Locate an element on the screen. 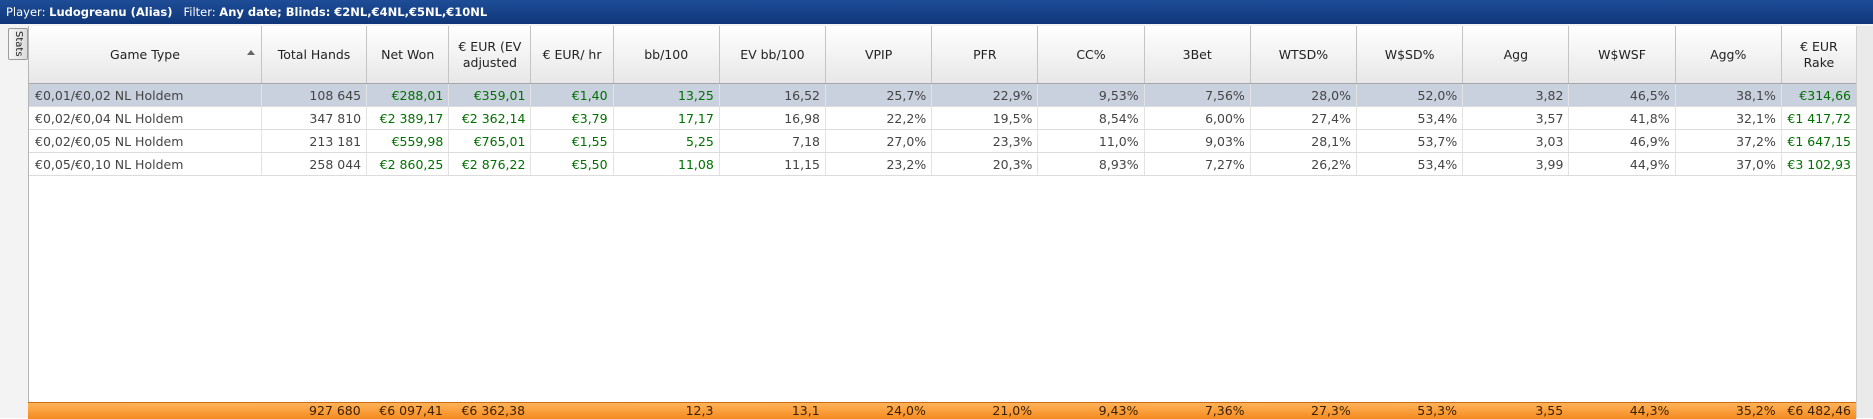 The height and width of the screenshot is (419, 1873). cell-rake: €3 102,93 is located at coordinates (1819, 164).